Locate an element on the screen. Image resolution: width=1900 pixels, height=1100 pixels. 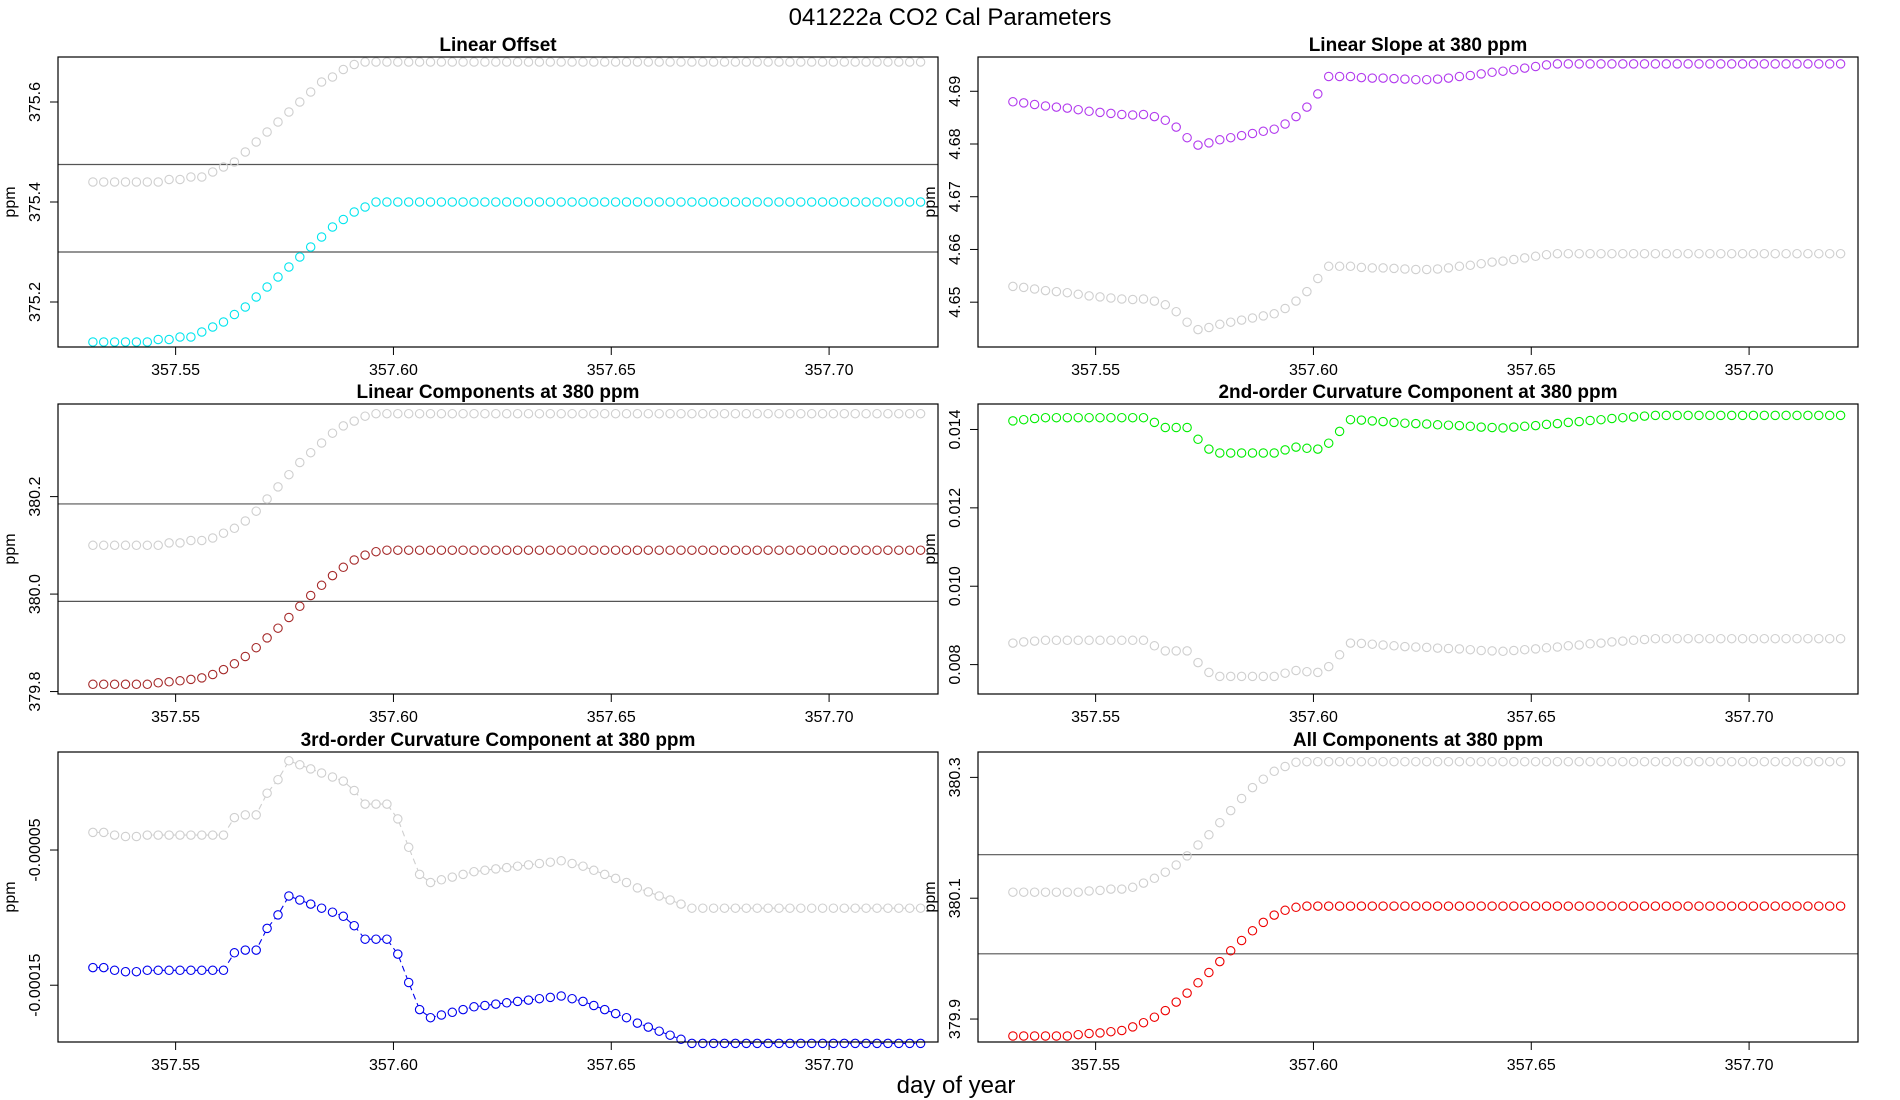
panel-title: All Components at 380 ppm is located at coordinates (1418, 740).